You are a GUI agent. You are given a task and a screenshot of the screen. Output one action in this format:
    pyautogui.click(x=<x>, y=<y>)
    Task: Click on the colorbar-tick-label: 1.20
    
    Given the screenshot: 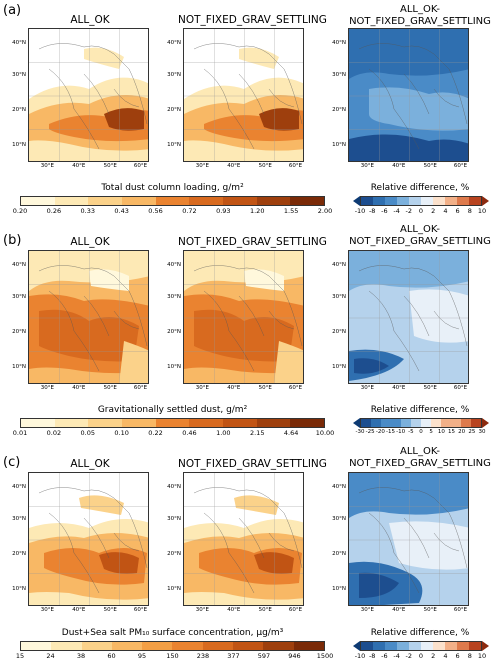 What is the action you would take?
    pyautogui.click(x=257, y=211)
    